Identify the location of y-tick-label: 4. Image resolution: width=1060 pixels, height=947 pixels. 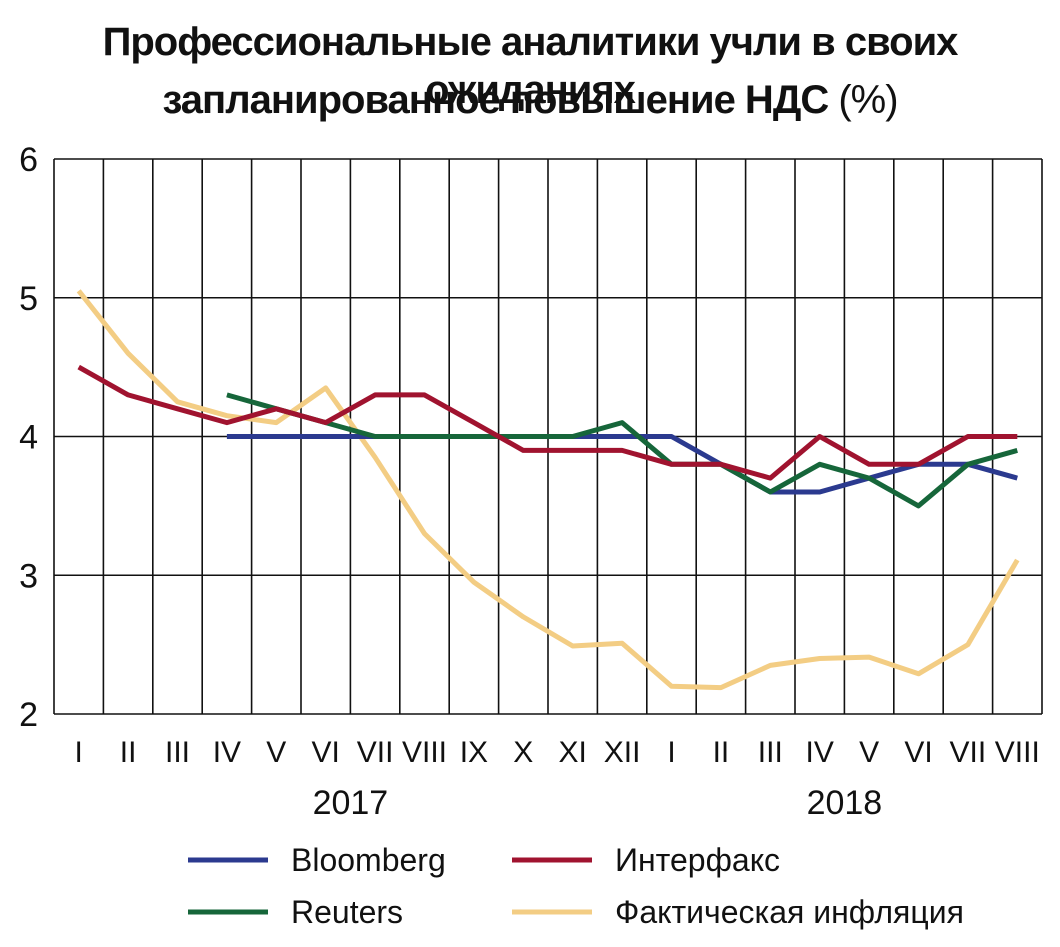
(28, 438).